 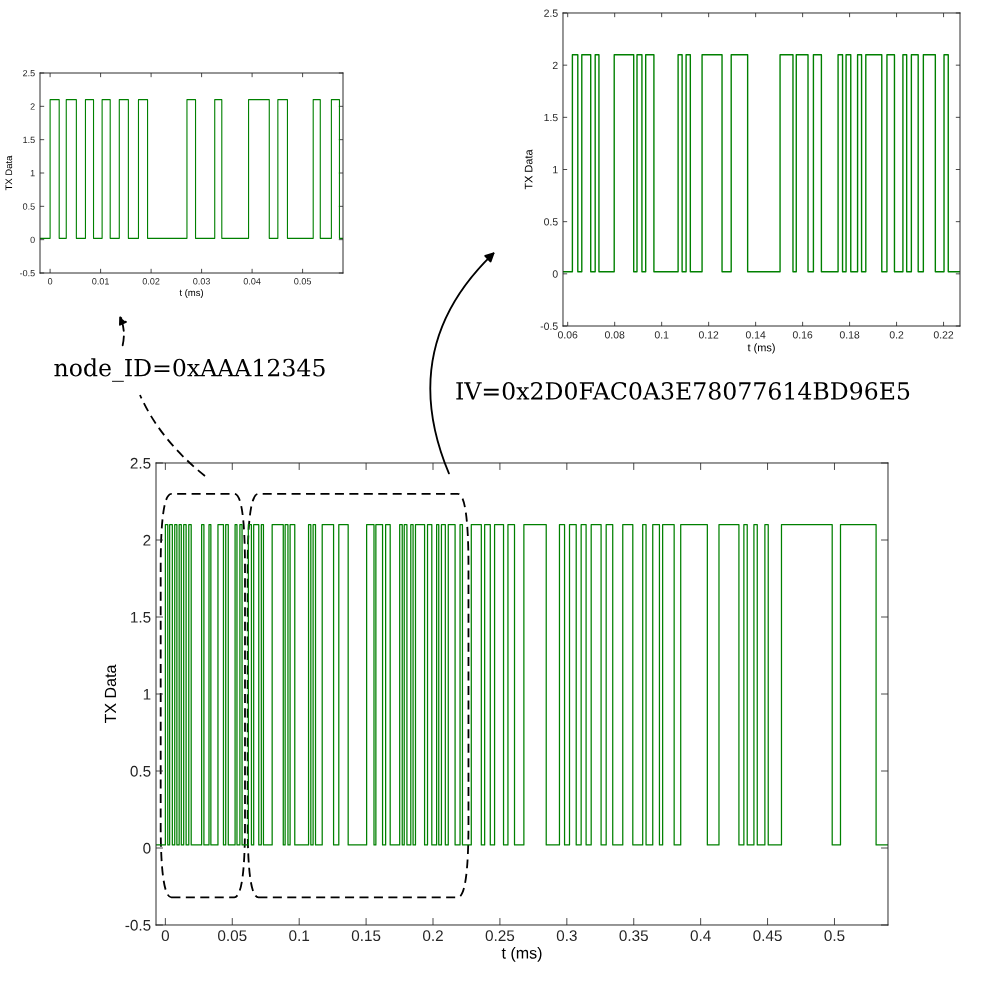 I want to click on x-tick-label: 0.45, so click(x=767, y=936).